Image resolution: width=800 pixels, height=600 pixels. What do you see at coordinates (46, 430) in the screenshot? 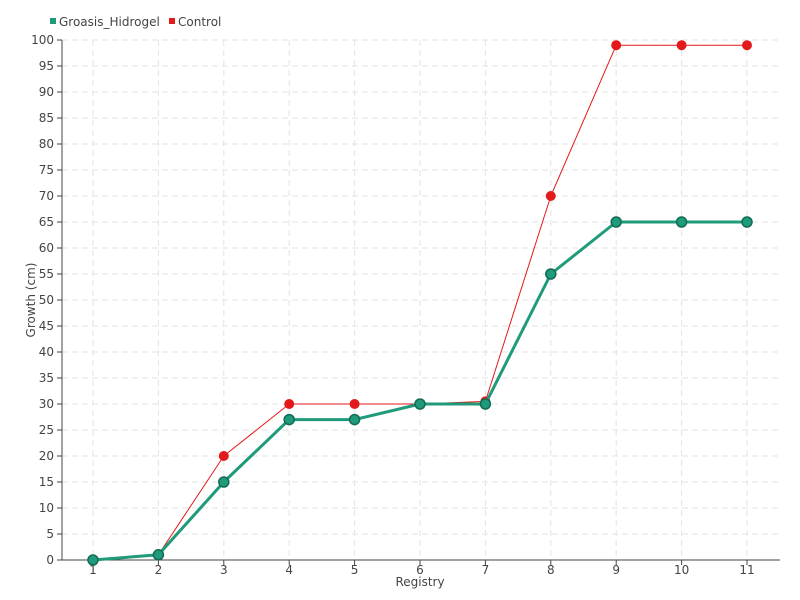
I see `y-tick-label: 25` at bounding box center [46, 430].